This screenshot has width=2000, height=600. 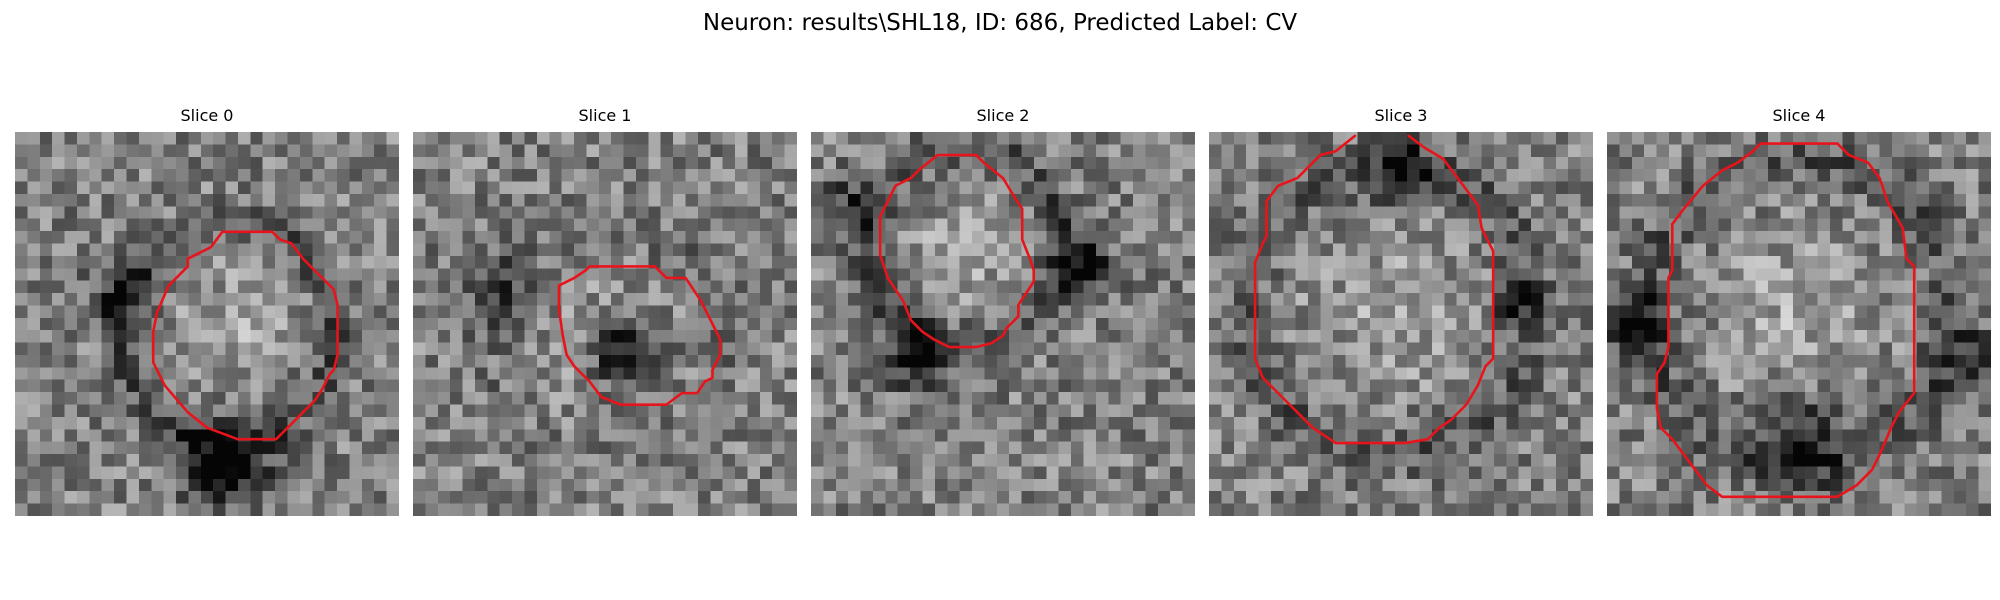 I want to click on slice-title: Slice 2, so click(x=1003, y=115).